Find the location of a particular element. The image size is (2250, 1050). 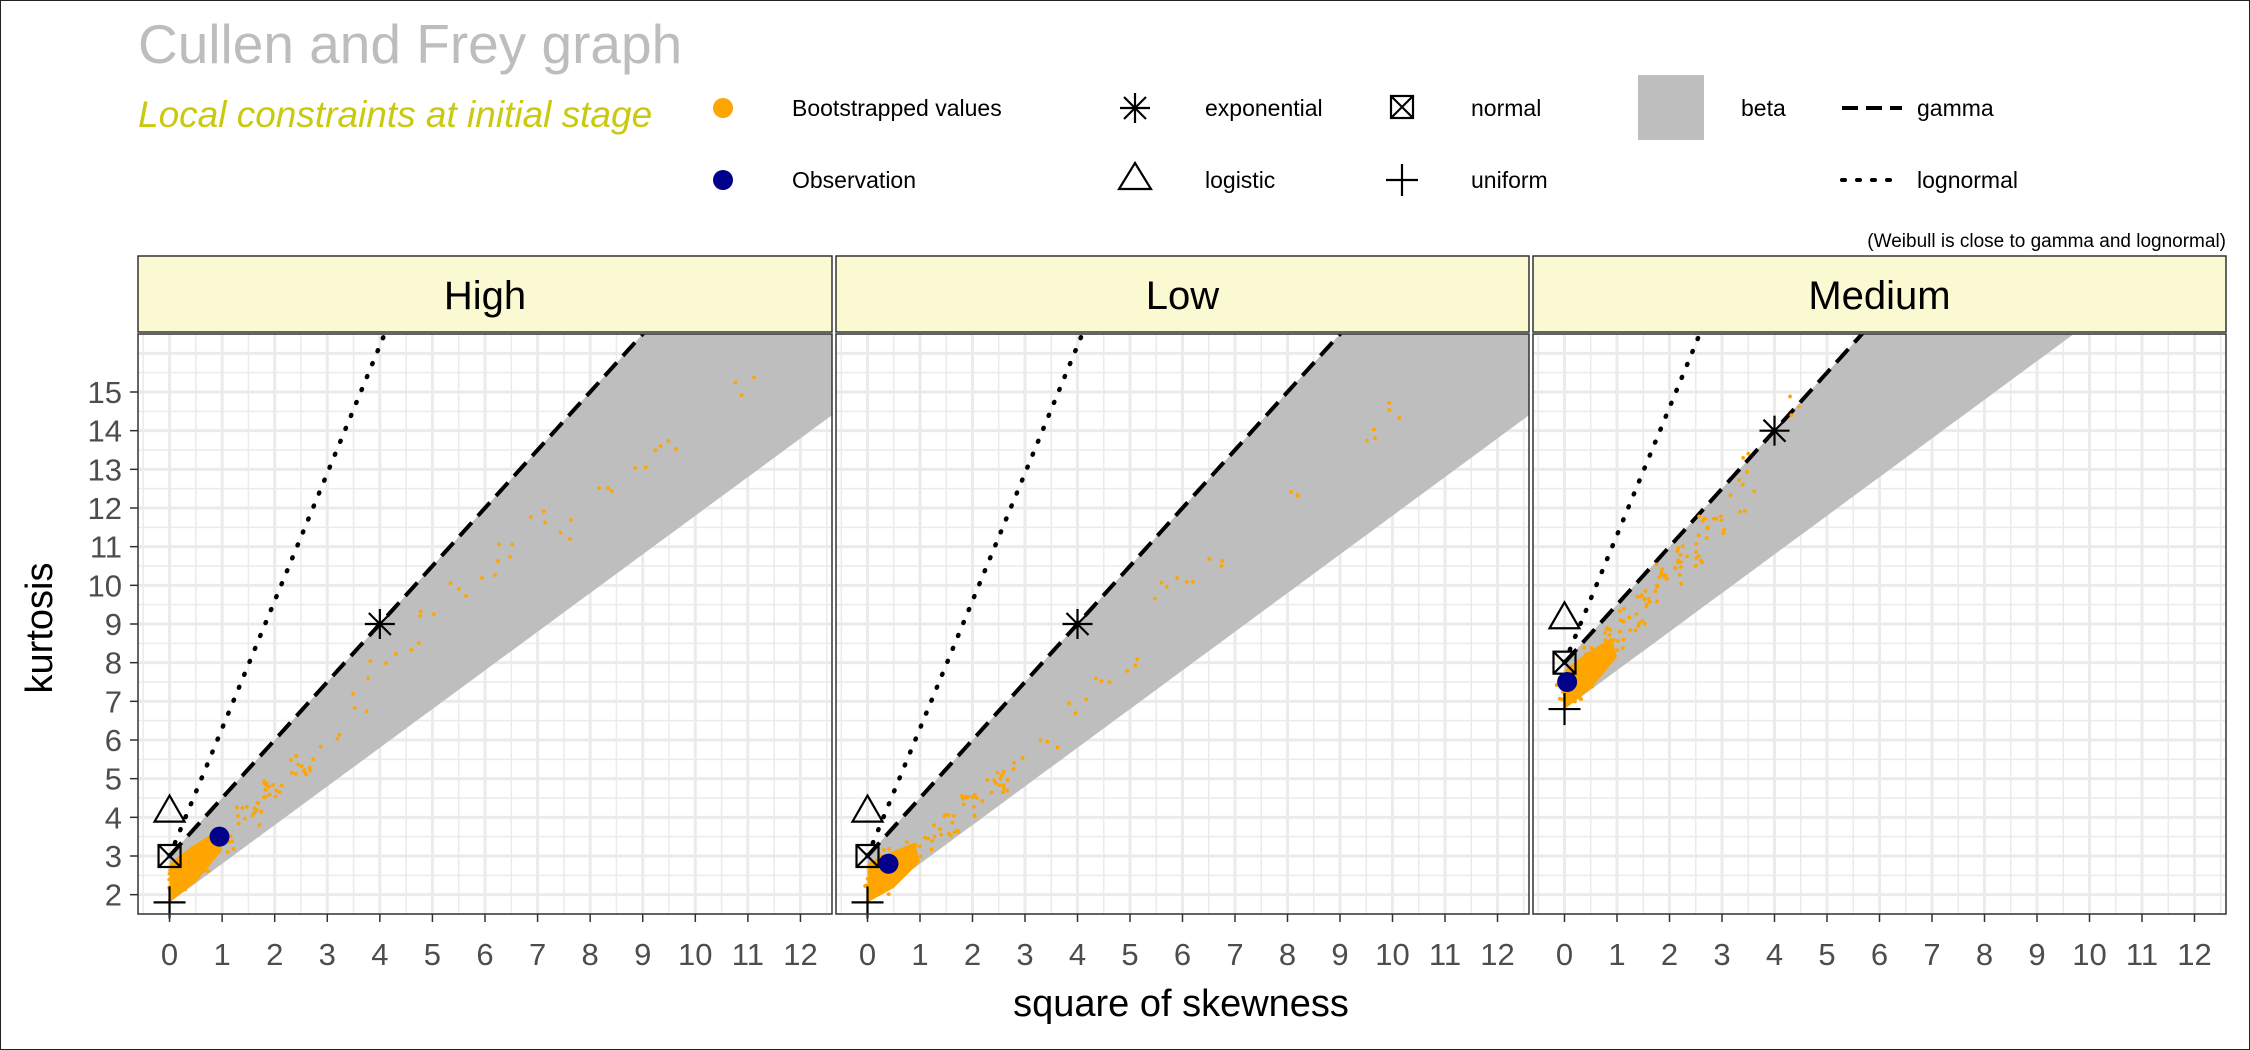

x-tick-label: 9 is located at coordinates (1339, 954).